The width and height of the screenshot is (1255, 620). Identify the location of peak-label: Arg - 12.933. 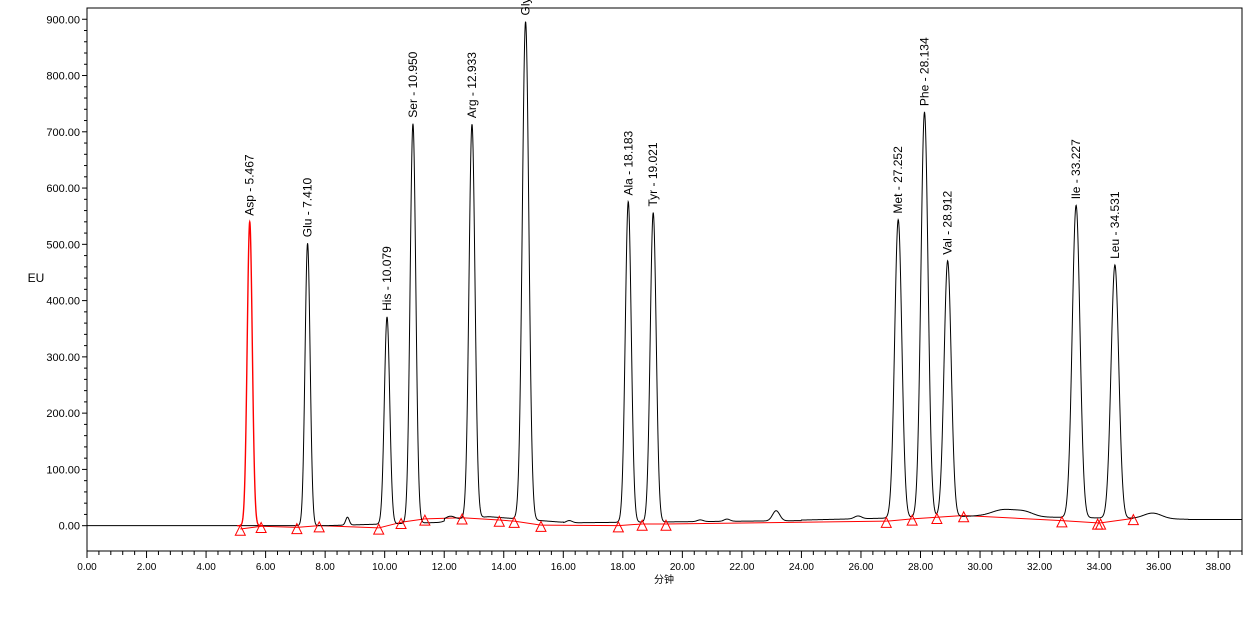
(472, 85).